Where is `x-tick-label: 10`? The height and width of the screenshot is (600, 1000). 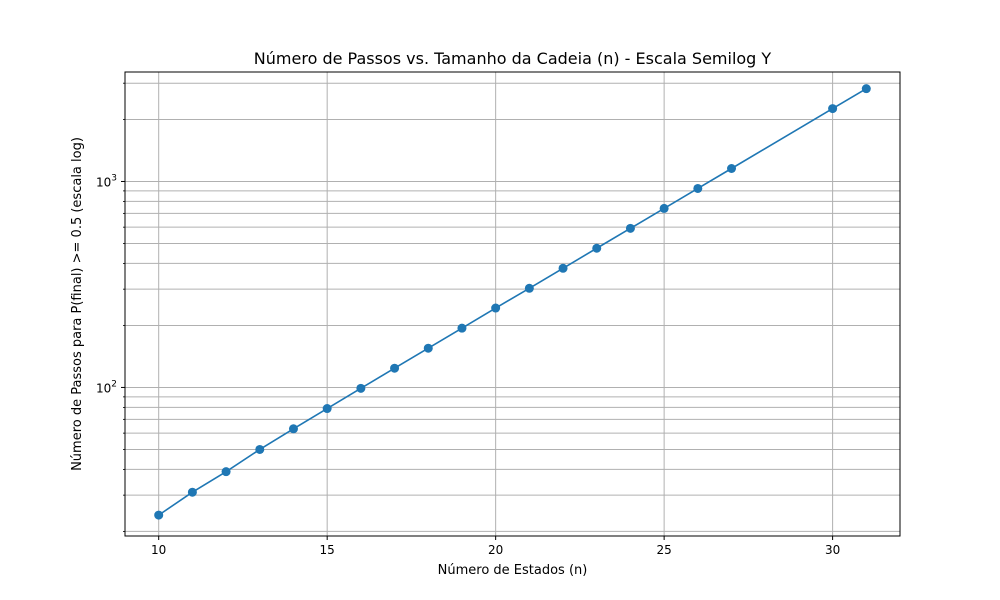 x-tick-label: 10 is located at coordinates (158, 550).